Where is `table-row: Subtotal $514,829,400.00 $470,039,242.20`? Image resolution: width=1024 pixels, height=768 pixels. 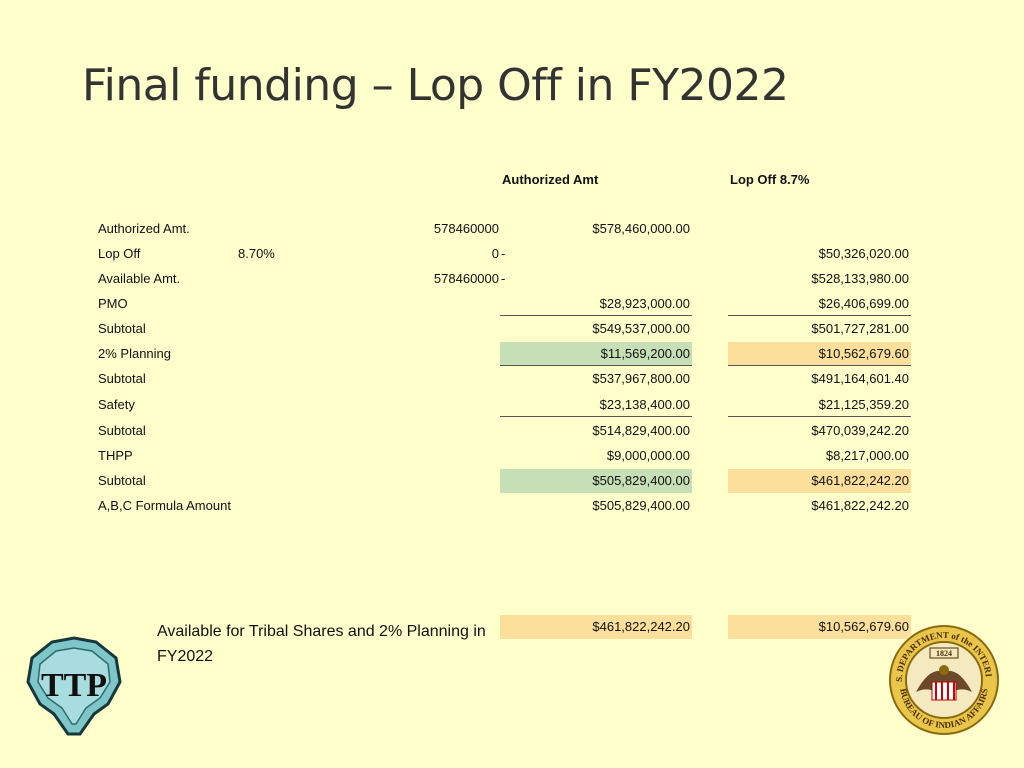
table-row: Subtotal $514,829,400.00 $470,039,242.20 is located at coordinates (512, 431).